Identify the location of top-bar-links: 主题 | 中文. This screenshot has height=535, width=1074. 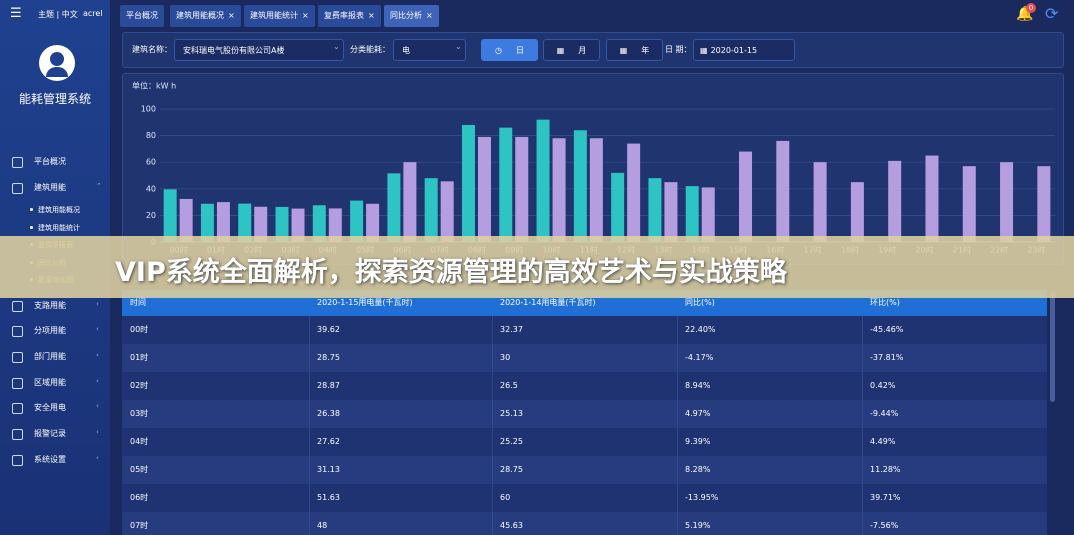
(58, 14).